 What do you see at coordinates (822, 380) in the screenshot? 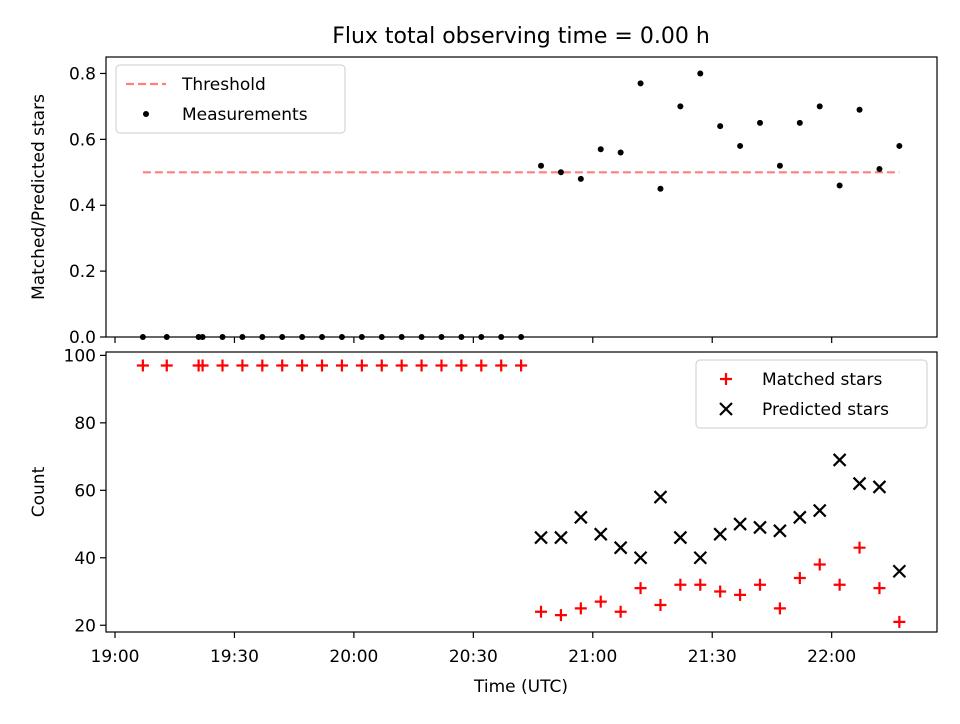
I see `legend-label: Matched stars` at bounding box center [822, 380].